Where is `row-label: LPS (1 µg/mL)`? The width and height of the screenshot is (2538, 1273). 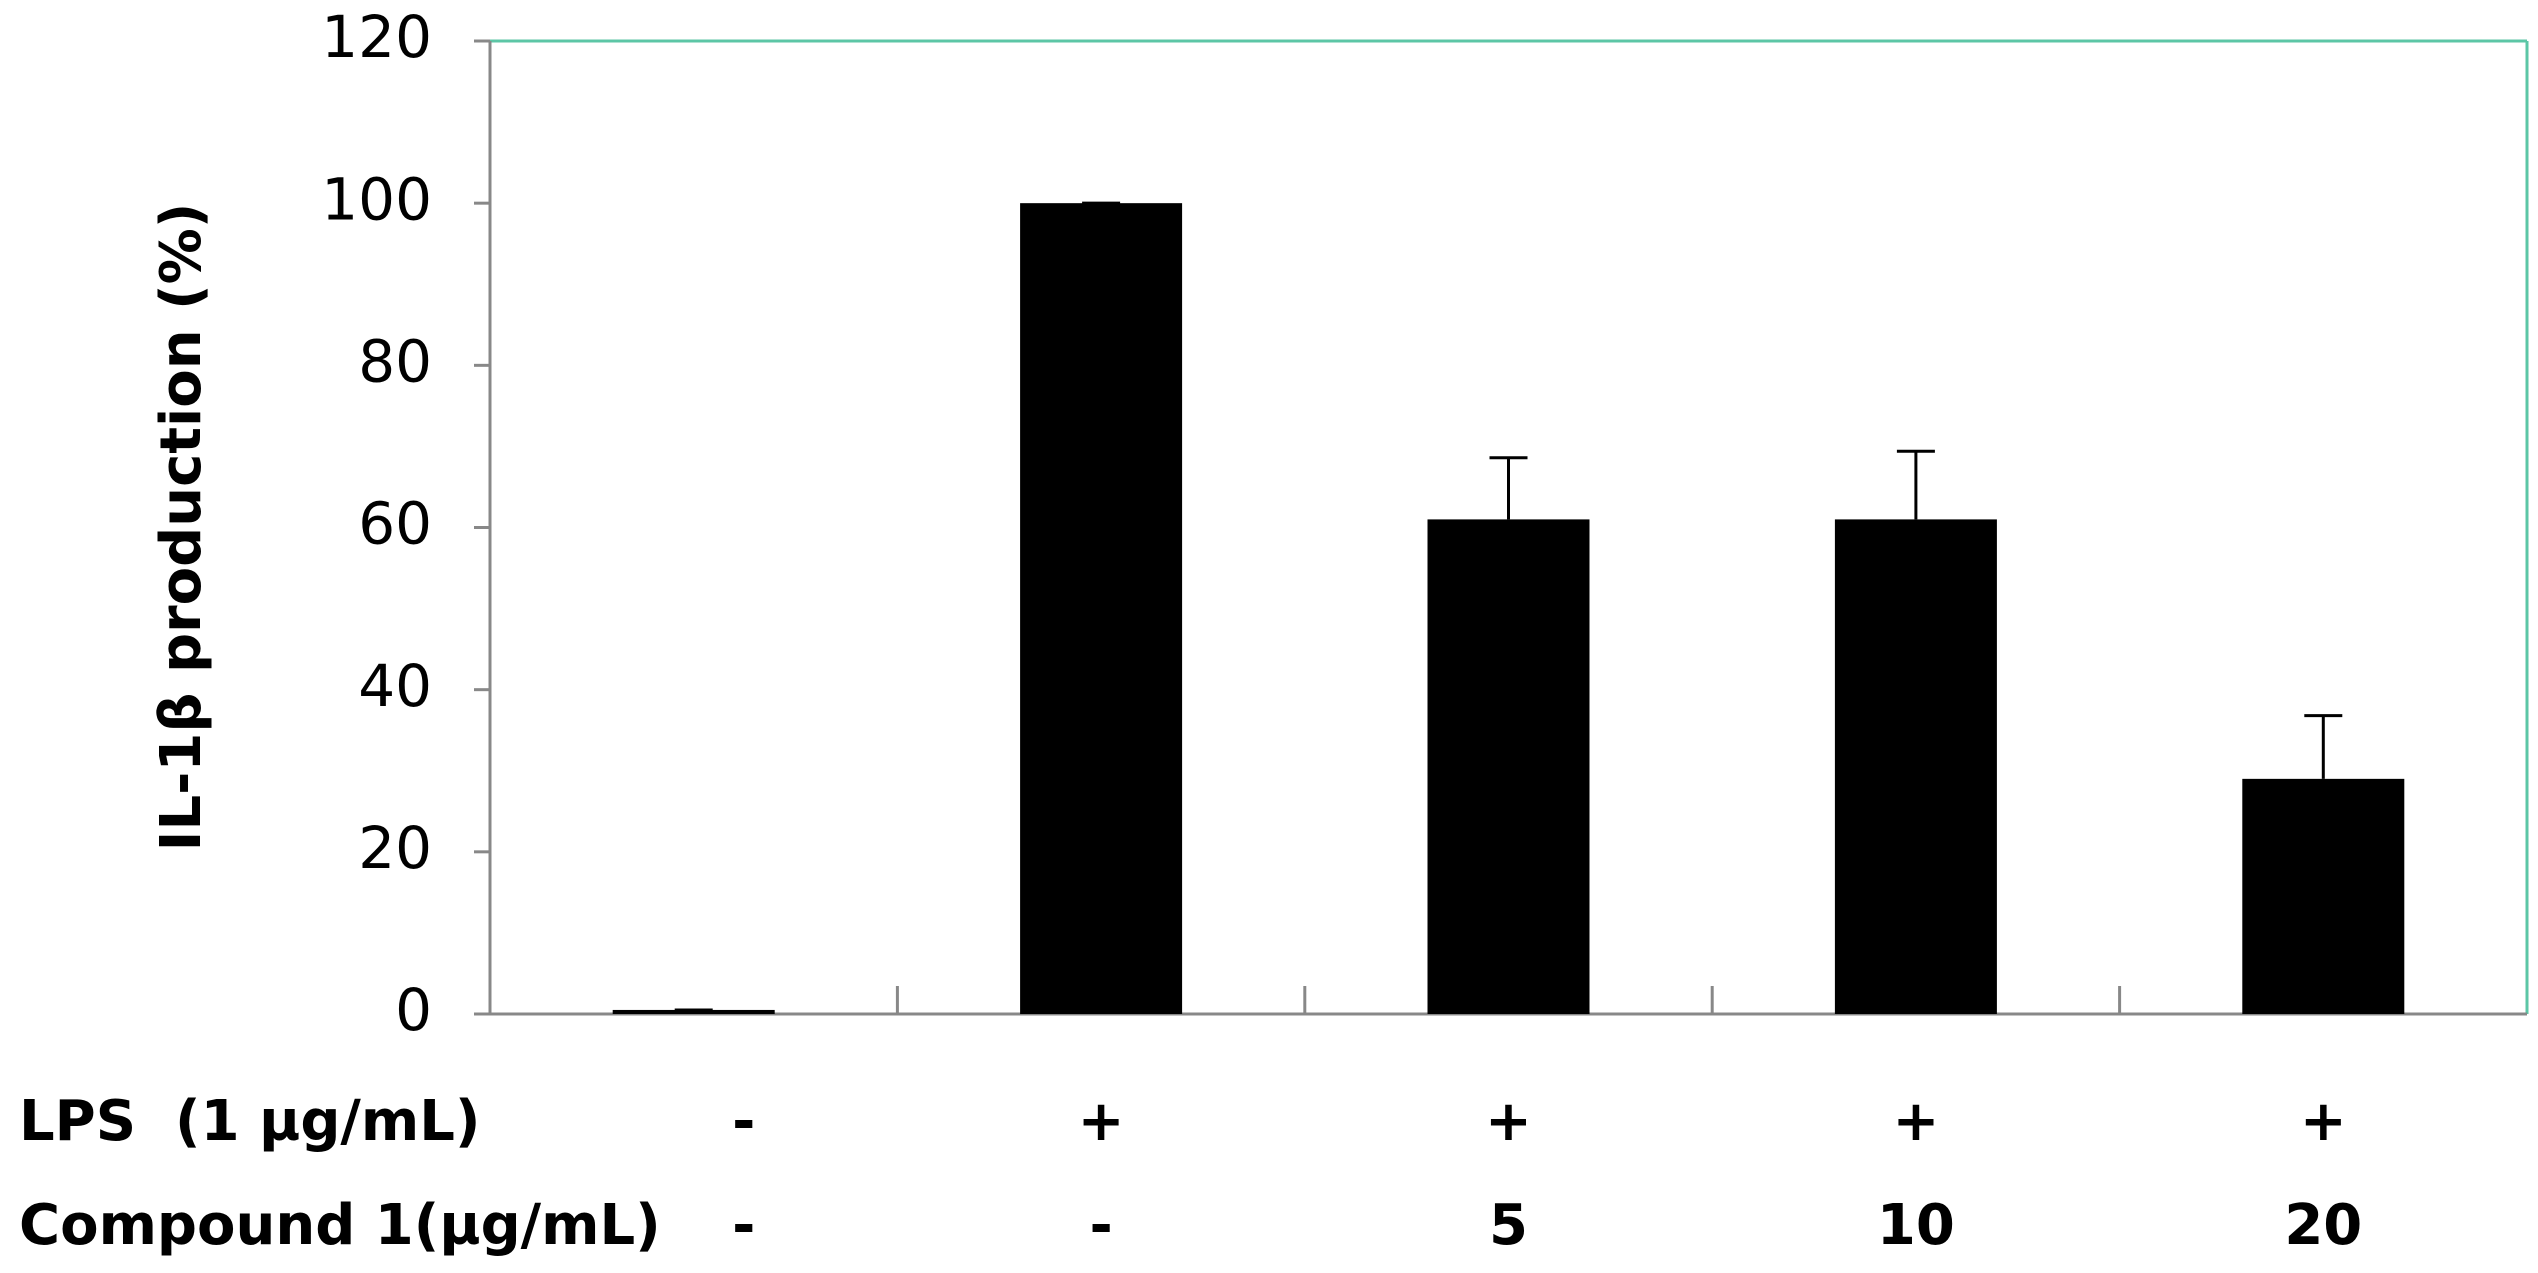
row-label: LPS (1 µg/mL) is located at coordinates (249, 1121).